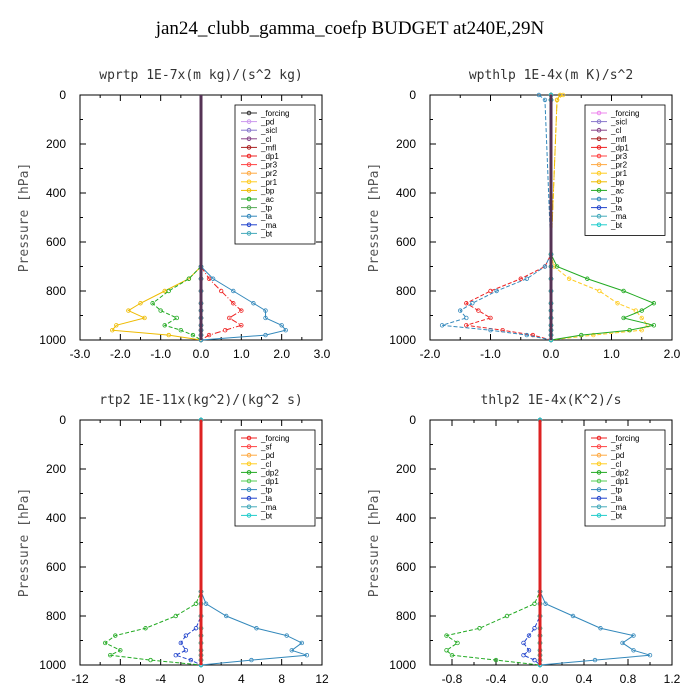 The image size is (700, 700). What do you see at coordinates (595, 543) in the screenshot?
I see `series-line-tp` at bounding box center [595, 543].